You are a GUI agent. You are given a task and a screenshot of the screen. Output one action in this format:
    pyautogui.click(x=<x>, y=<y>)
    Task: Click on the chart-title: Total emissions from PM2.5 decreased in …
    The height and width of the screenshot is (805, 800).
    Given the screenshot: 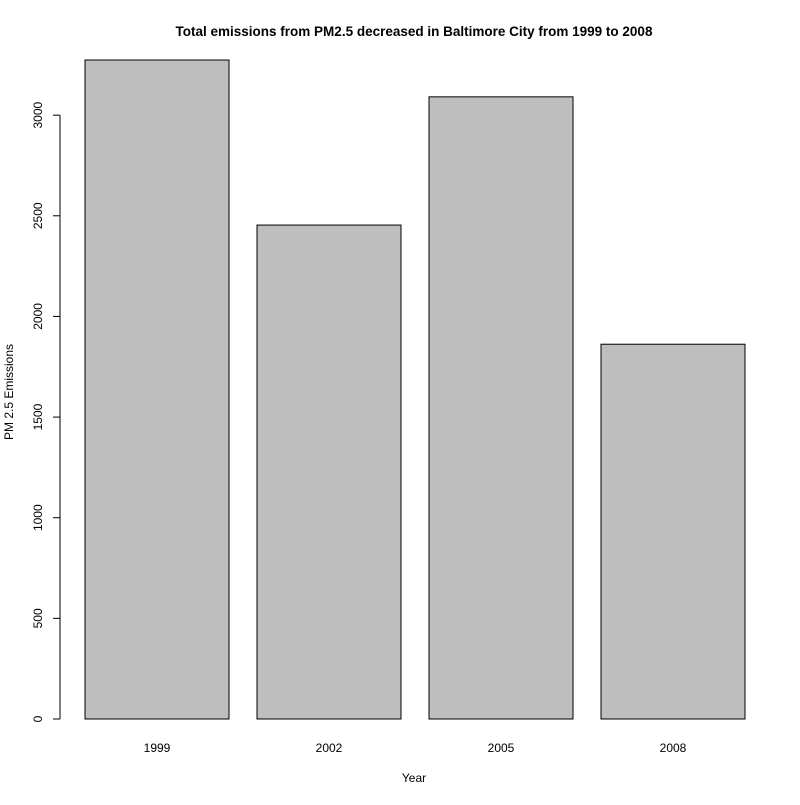 What is the action you would take?
    pyautogui.click(x=414, y=31)
    